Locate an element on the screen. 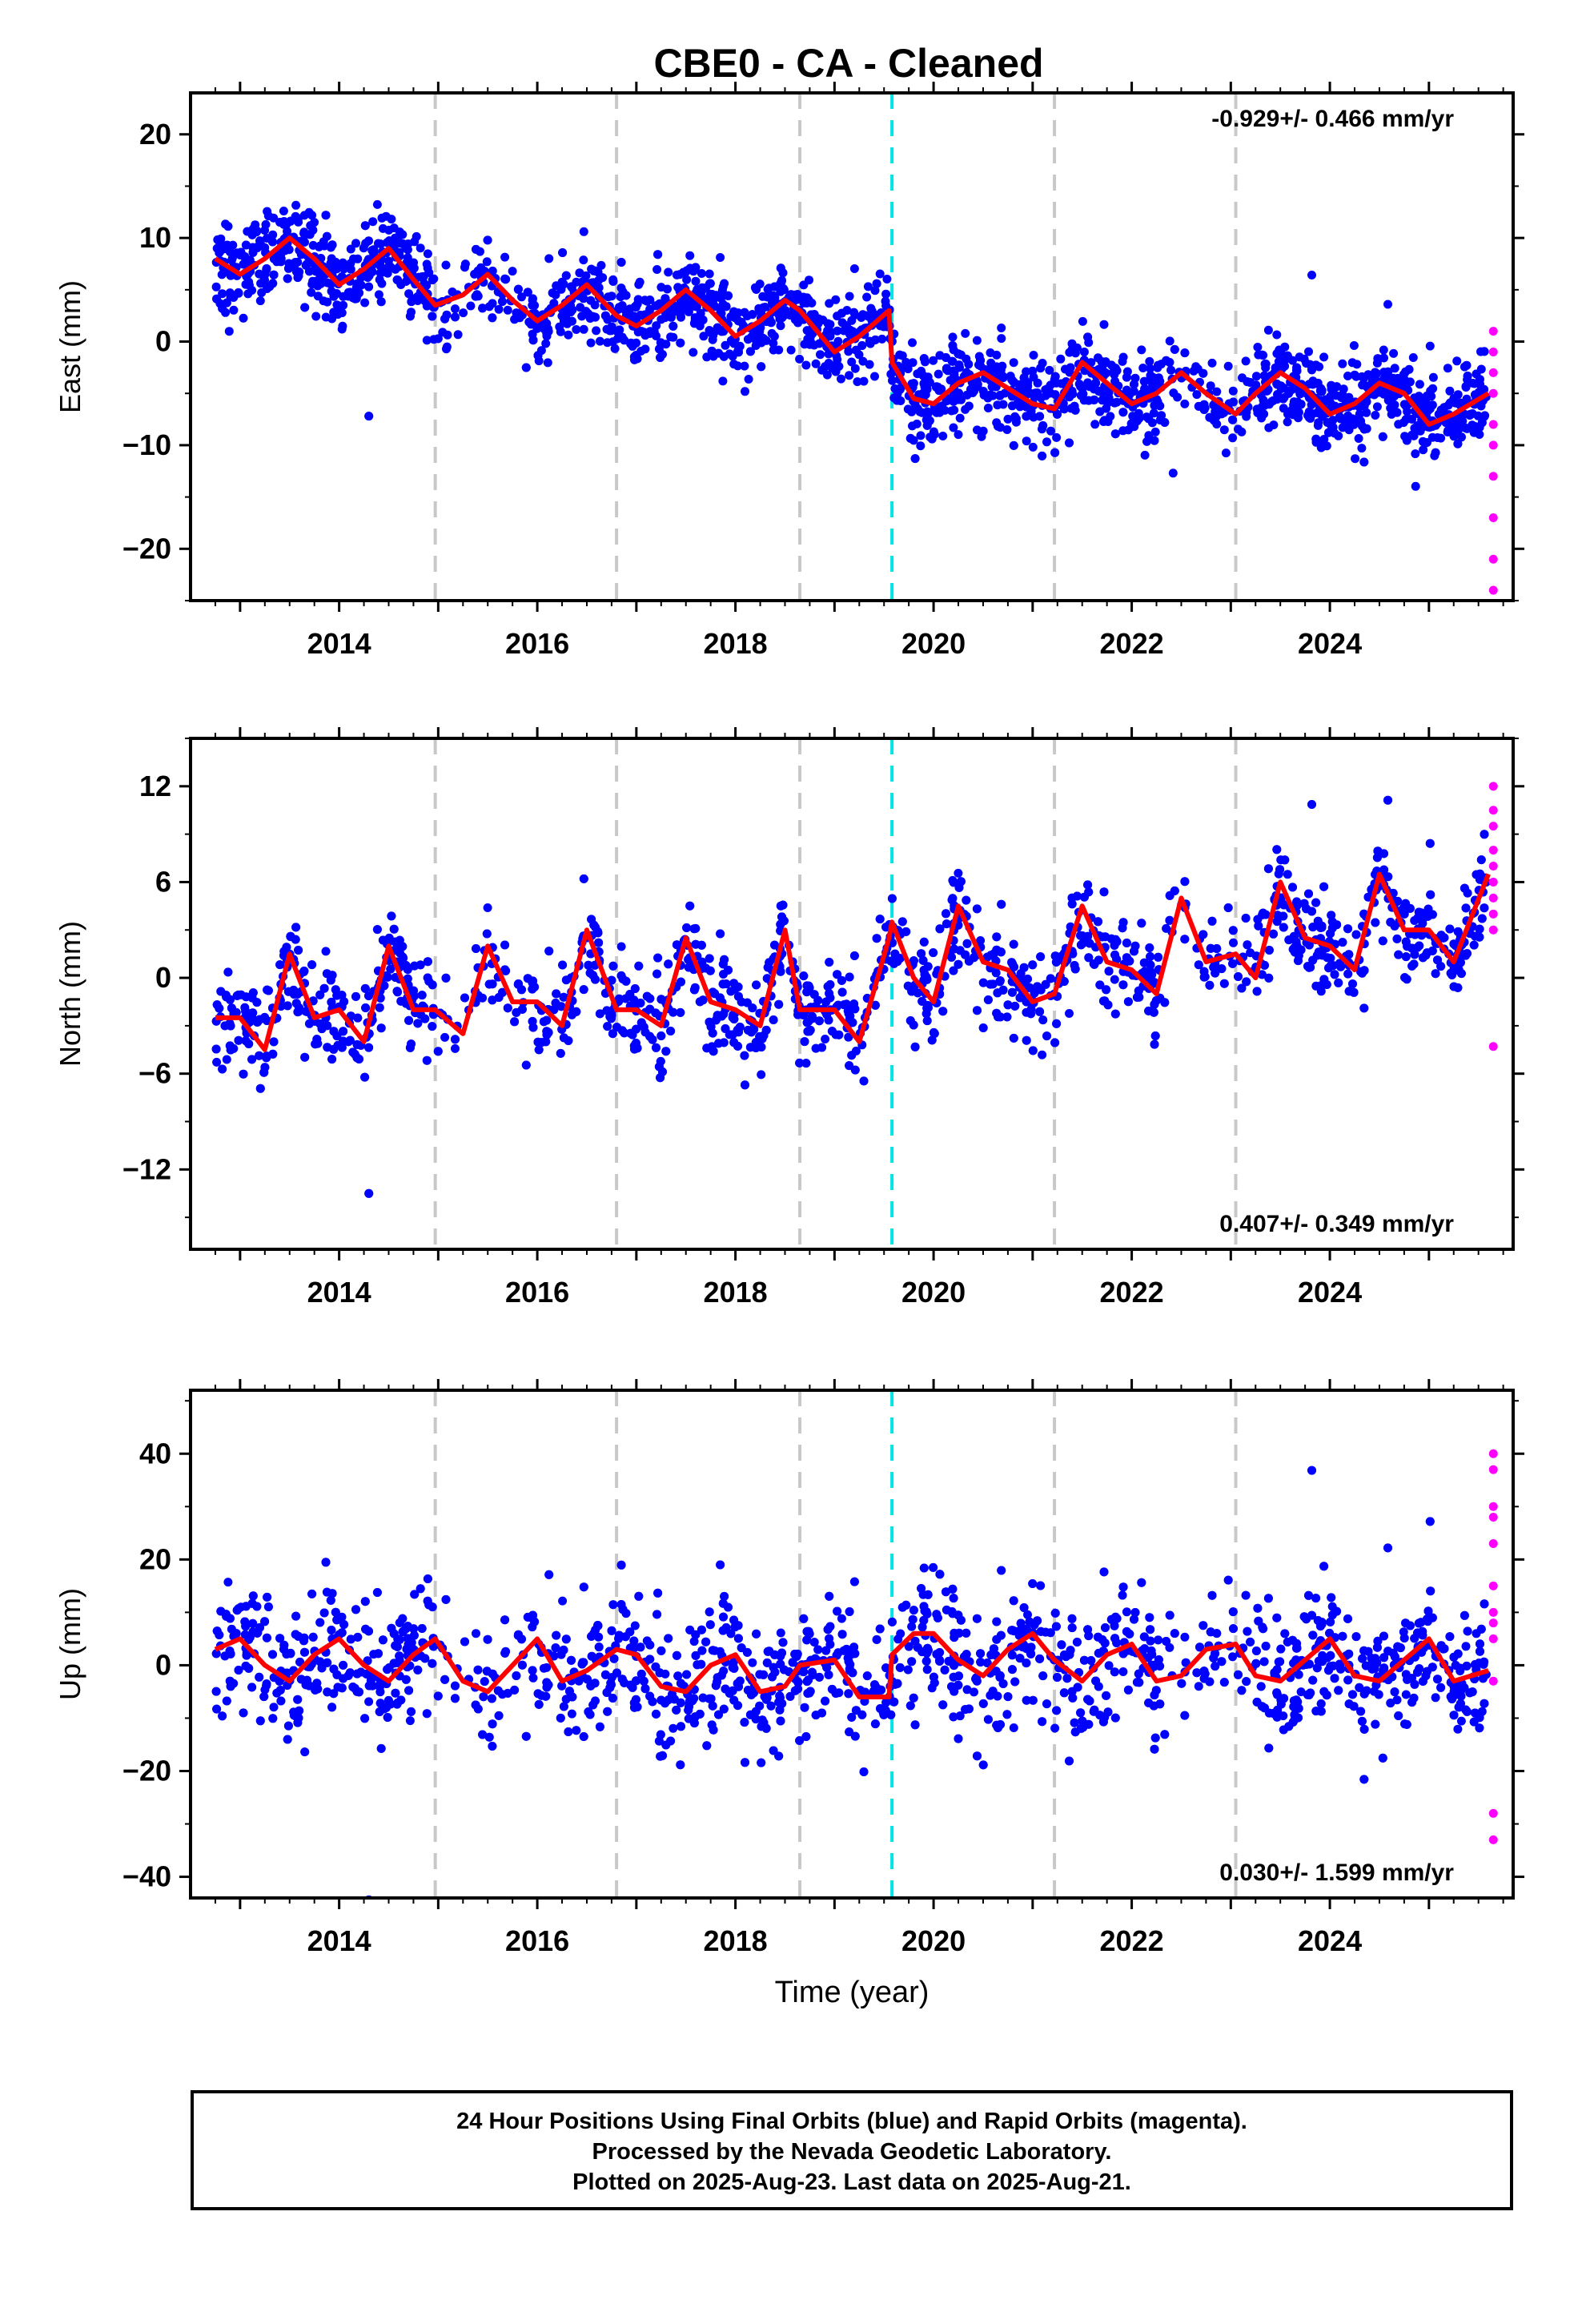 This screenshot has height=2324, width=1582. y-tick-label: −10 is located at coordinates (146, 444).